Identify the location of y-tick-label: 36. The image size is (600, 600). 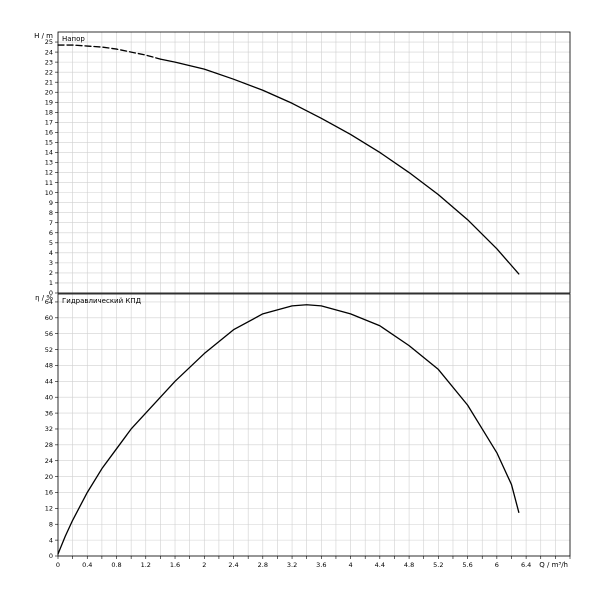
(49, 413).